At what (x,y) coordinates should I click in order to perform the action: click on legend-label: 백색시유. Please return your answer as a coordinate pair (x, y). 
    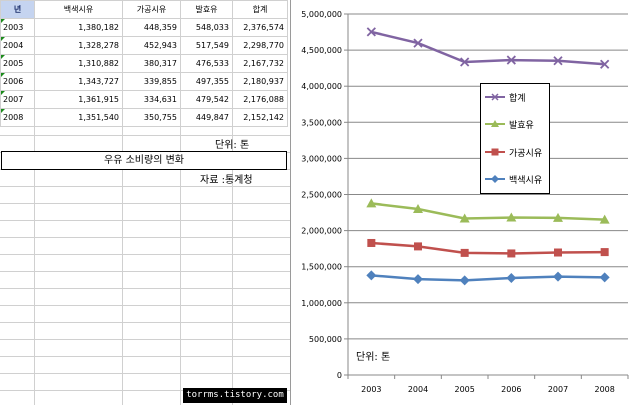
    Looking at the image, I should click on (526, 181).